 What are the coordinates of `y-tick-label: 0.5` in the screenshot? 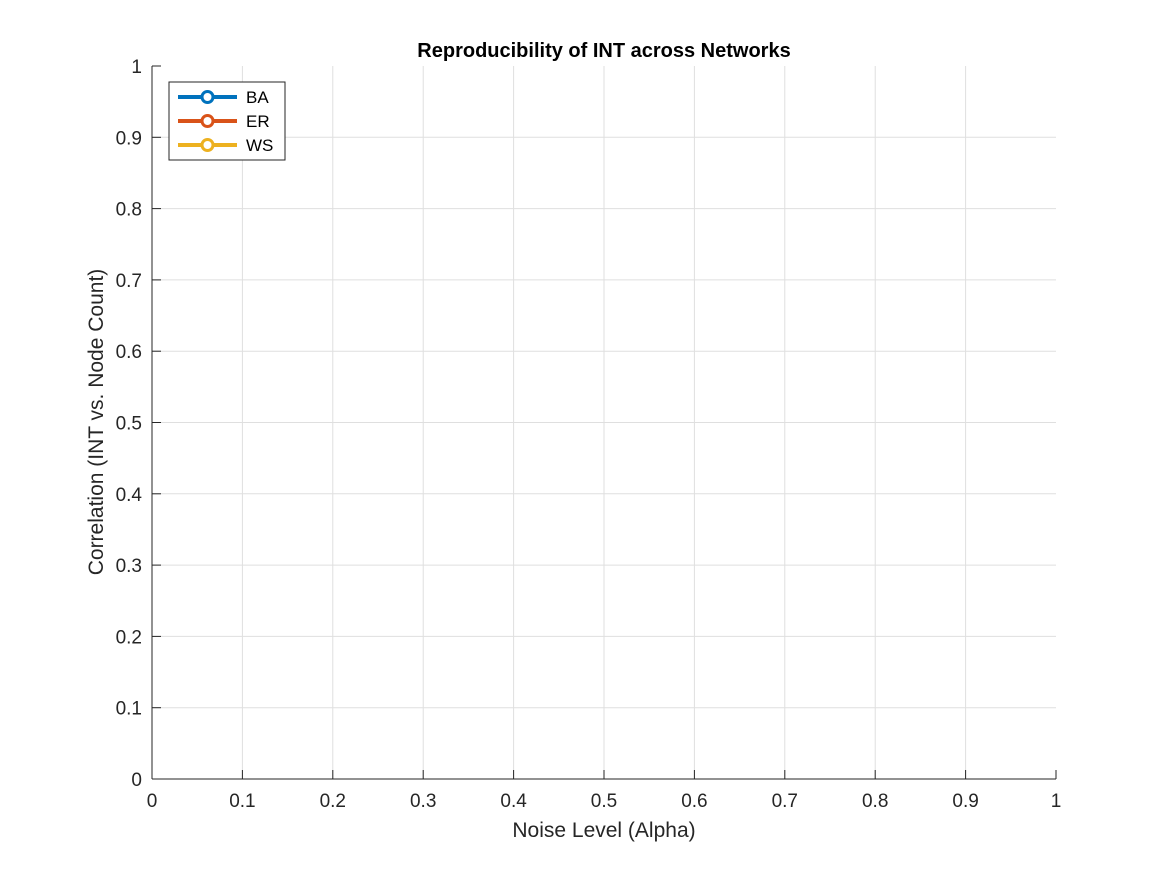 It's located at (129, 424).